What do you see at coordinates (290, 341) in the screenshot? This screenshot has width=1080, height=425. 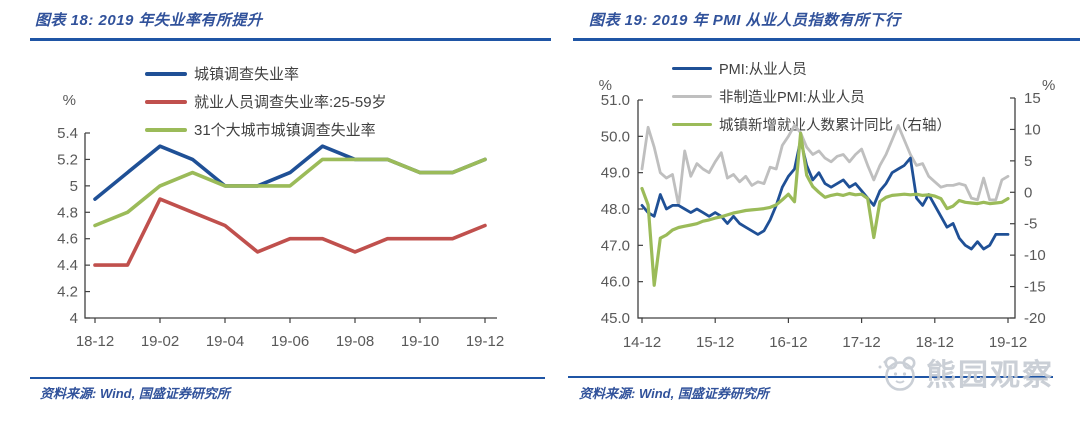 I see `x-axis-tick-label: 19-06` at bounding box center [290, 341].